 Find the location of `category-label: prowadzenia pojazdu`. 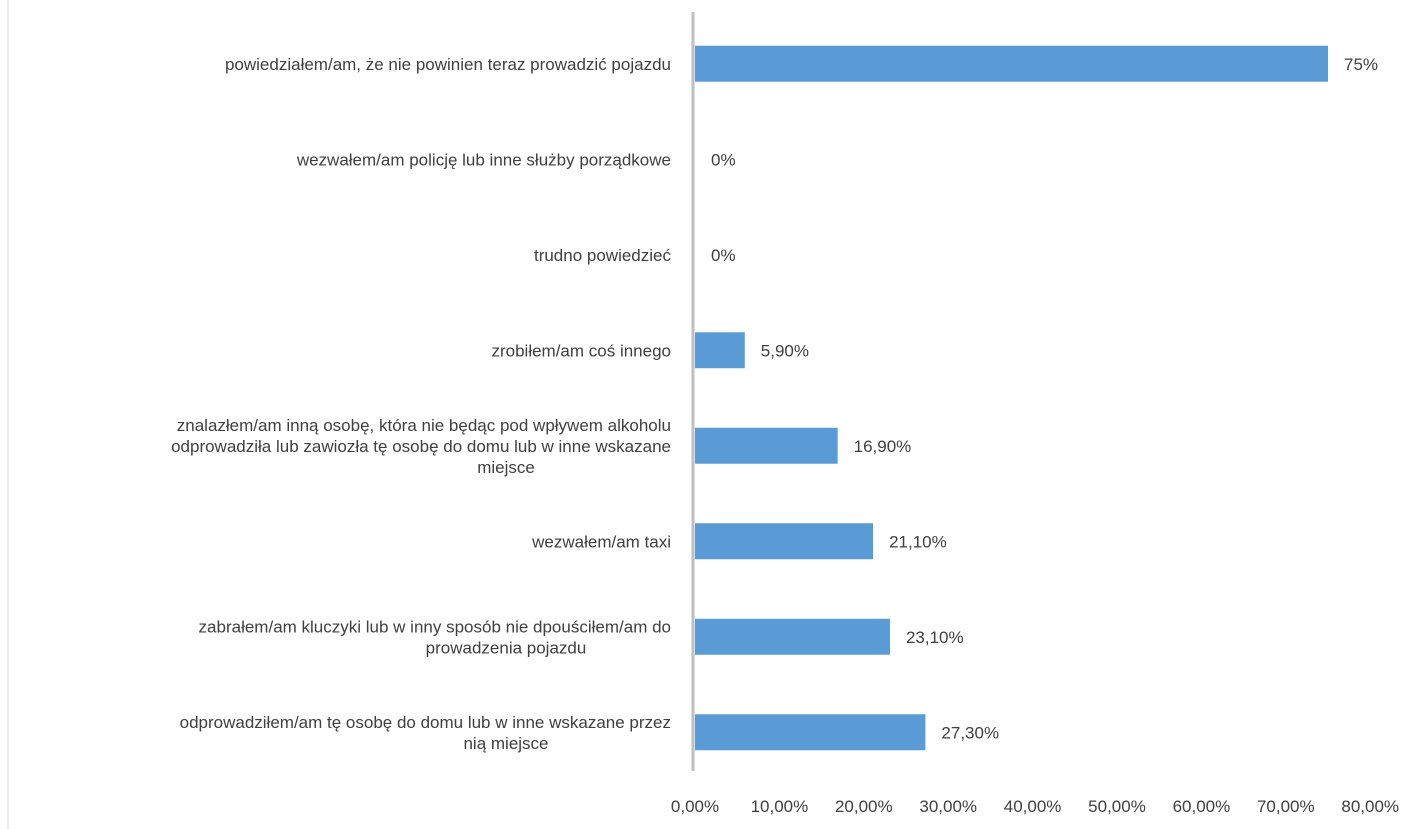

category-label: prowadzenia pojazdu is located at coordinates (506, 647).